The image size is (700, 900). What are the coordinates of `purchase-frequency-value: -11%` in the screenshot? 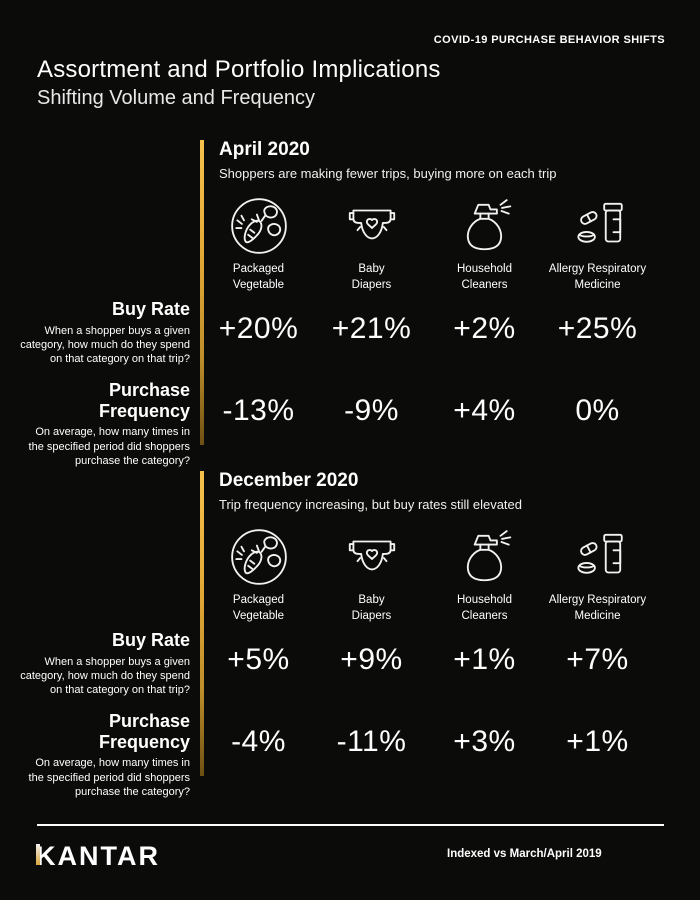 It's located at (371, 741).